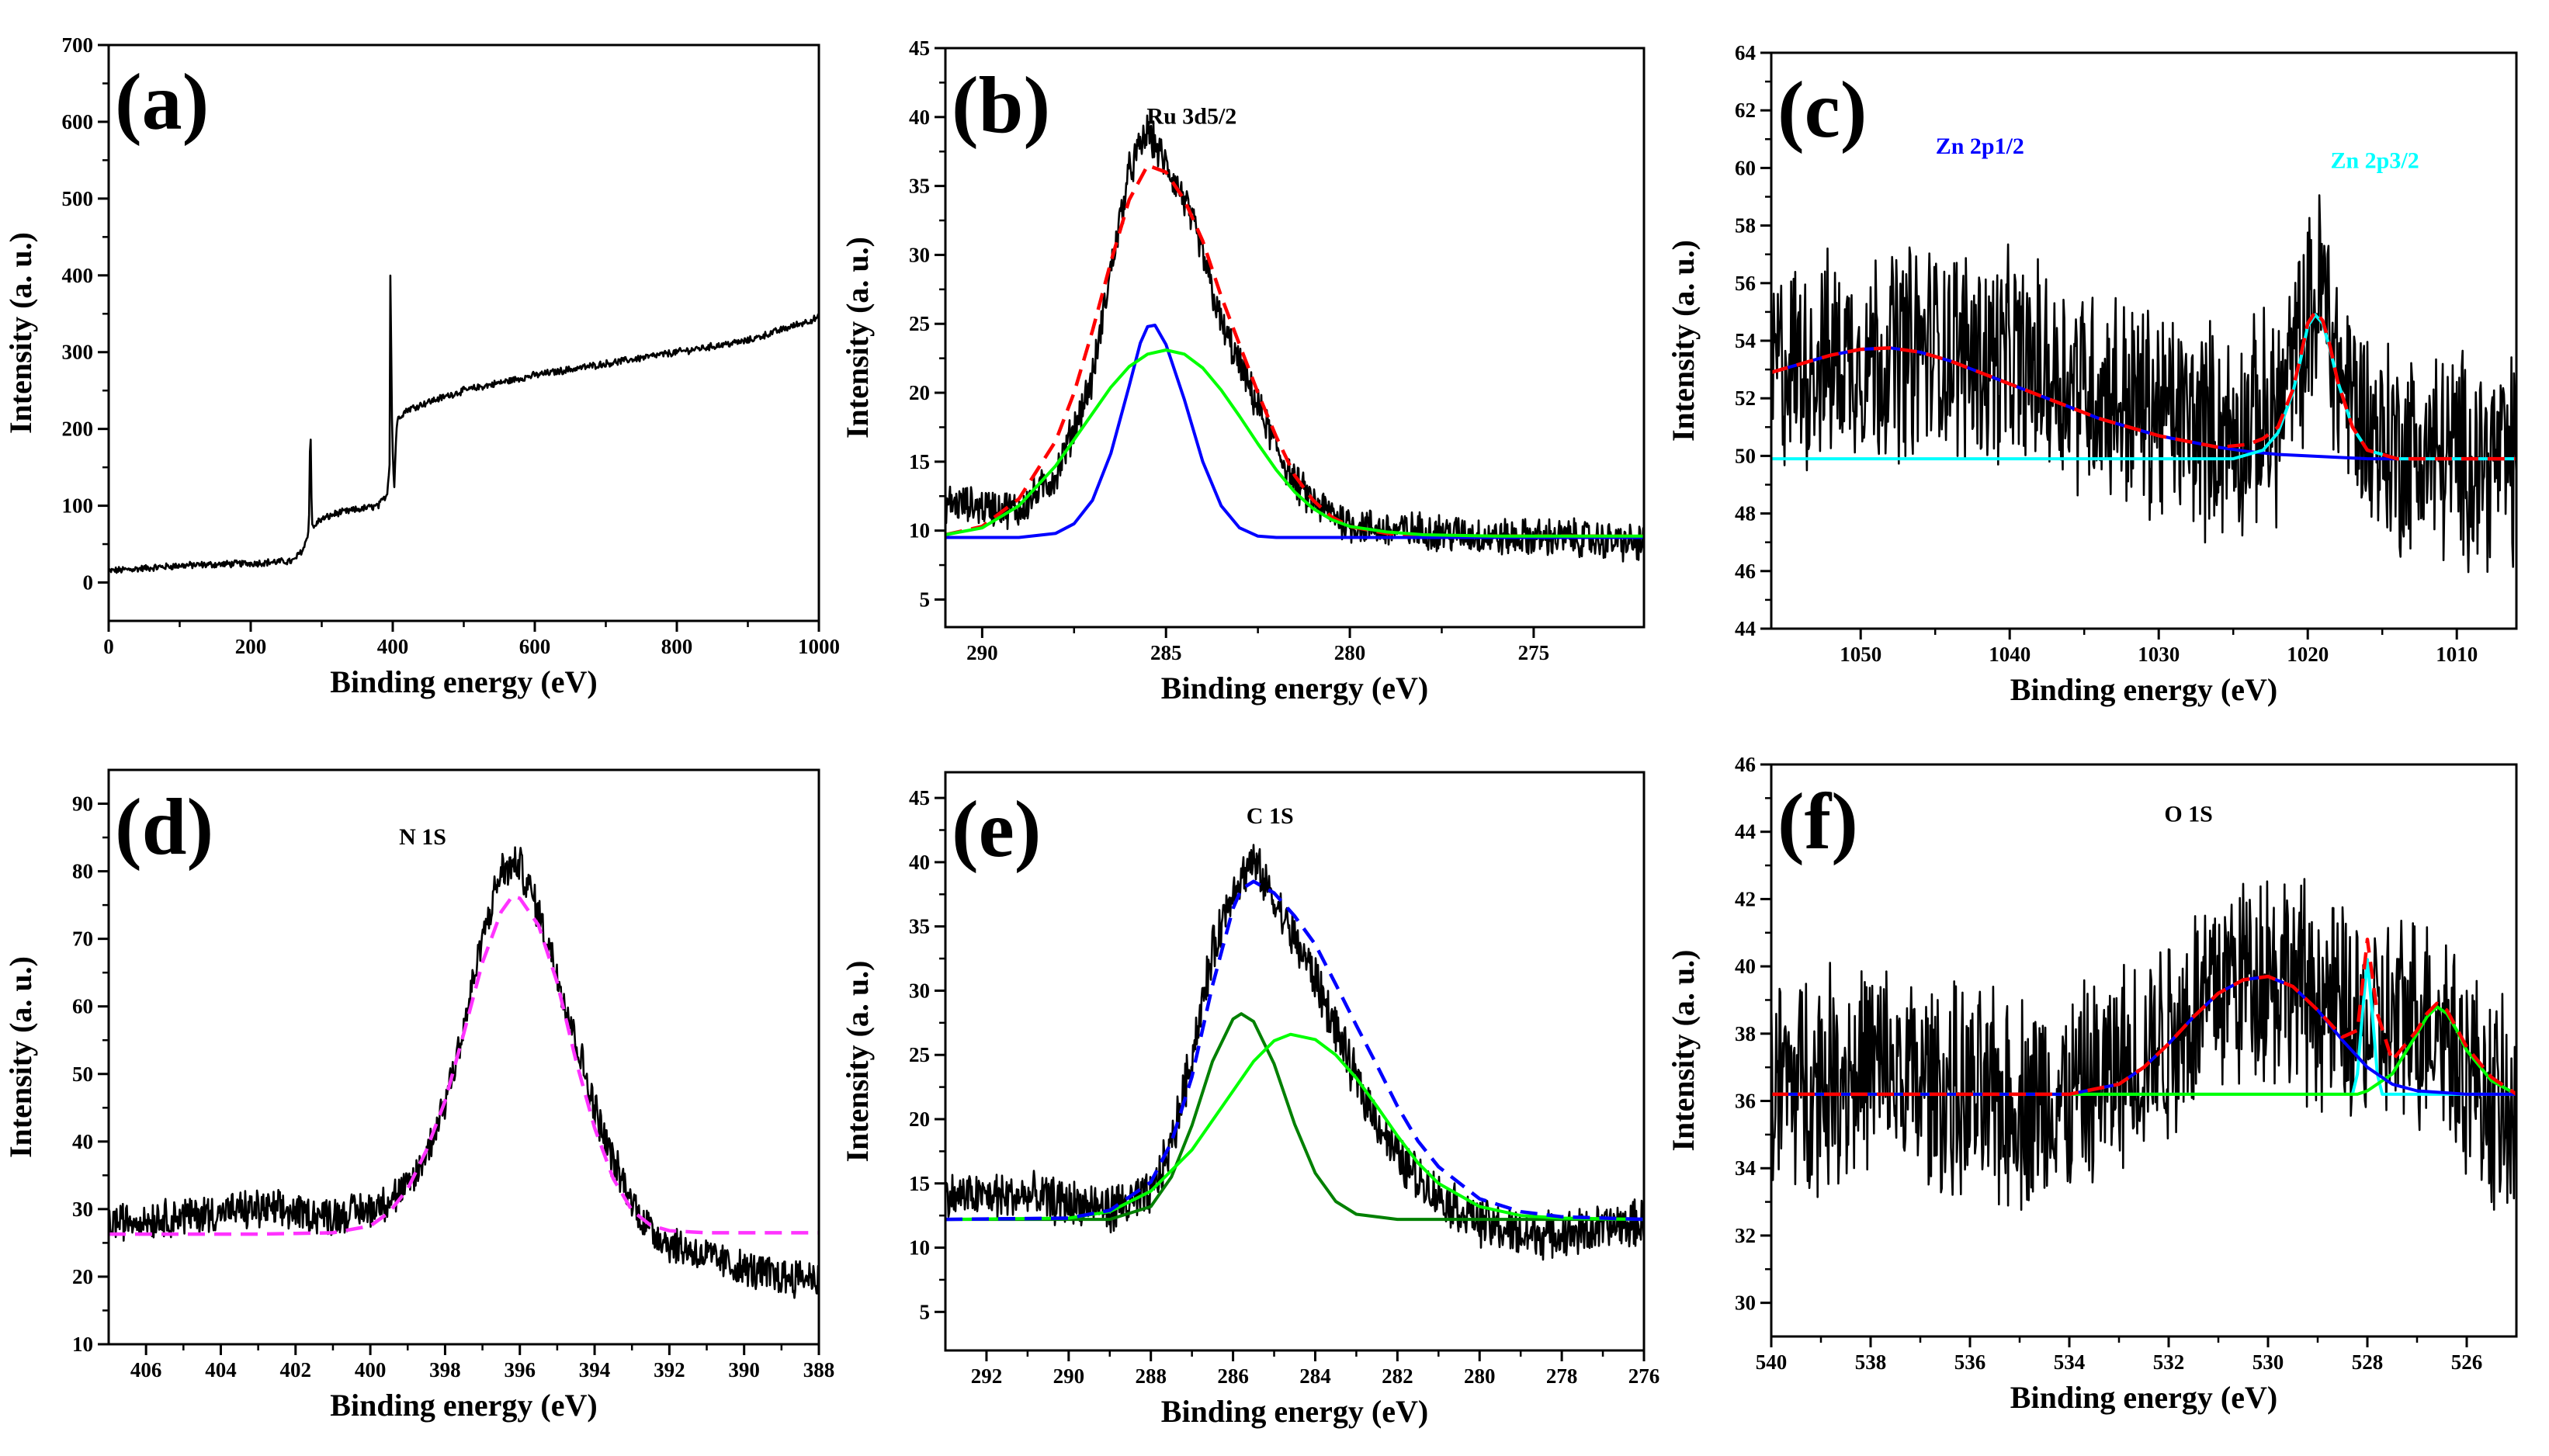  What do you see at coordinates (919, 991) in the screenshot?
I see `ytick-label-e-5: 30` at bounding box center [919, 991].